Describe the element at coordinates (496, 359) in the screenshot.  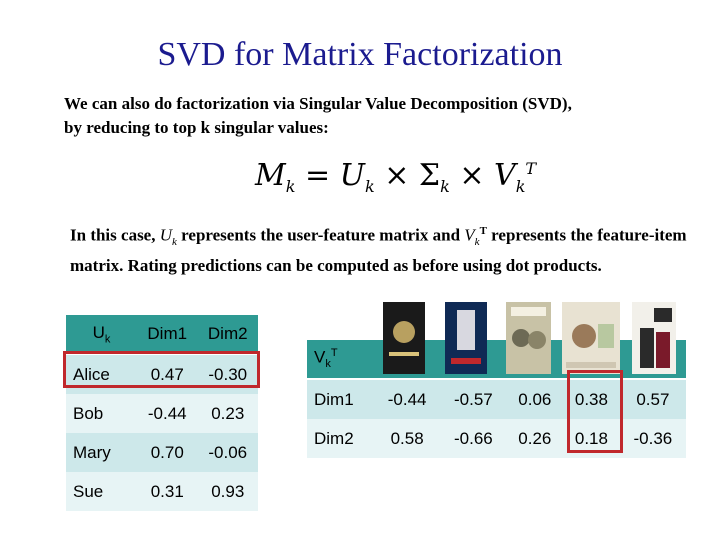
I see `table-header-row: VkT` at that location.